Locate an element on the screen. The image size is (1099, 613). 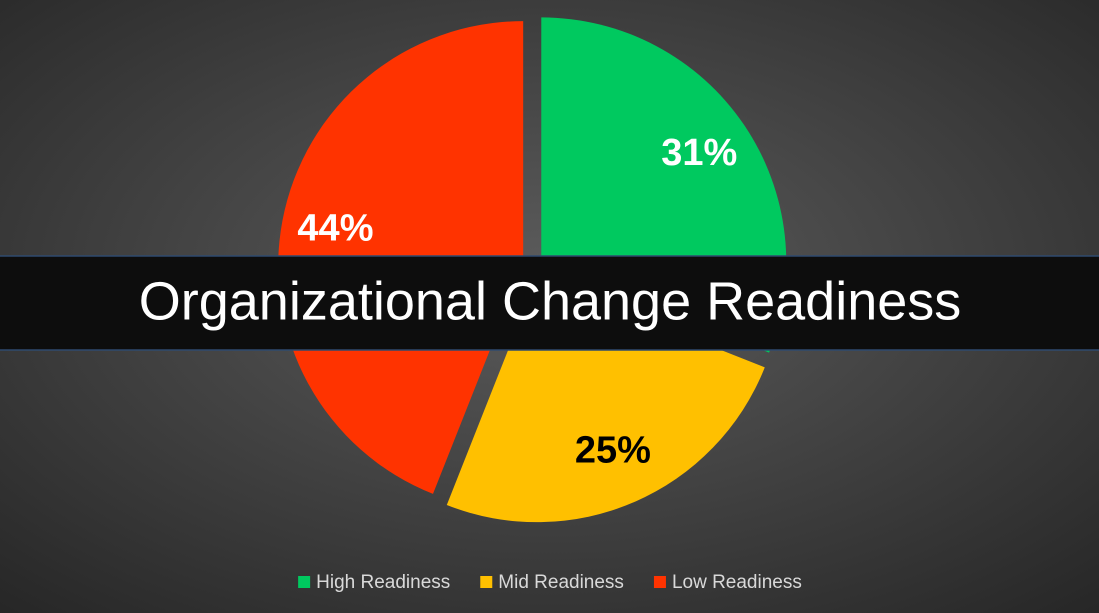
legend-label: Mid Readiness is located at coordinates (561, 582).